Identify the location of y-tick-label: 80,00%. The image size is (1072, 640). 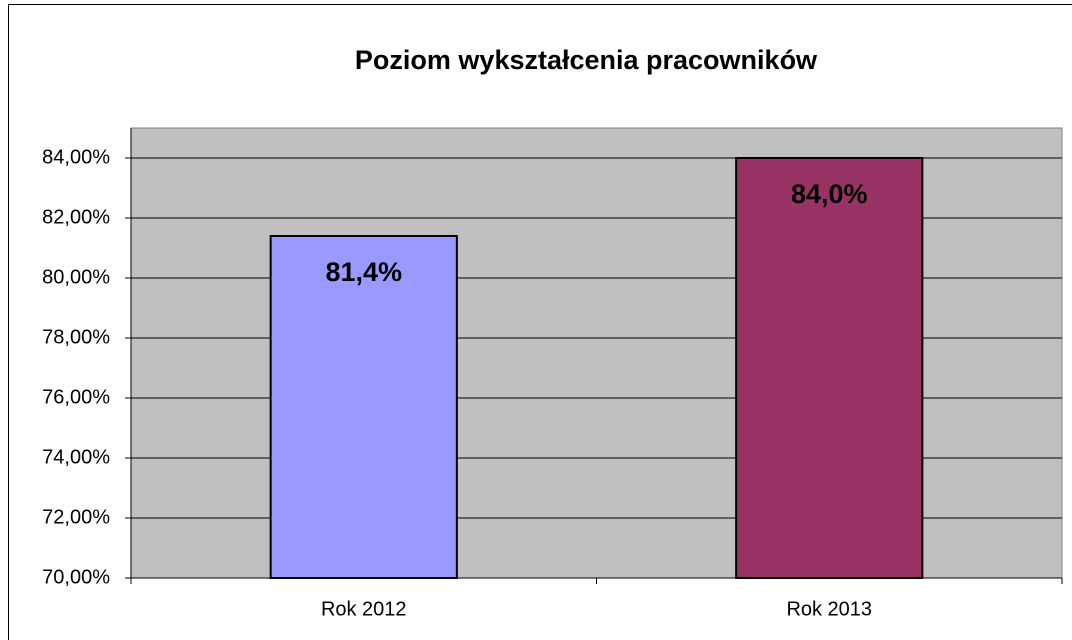
(76, 277).